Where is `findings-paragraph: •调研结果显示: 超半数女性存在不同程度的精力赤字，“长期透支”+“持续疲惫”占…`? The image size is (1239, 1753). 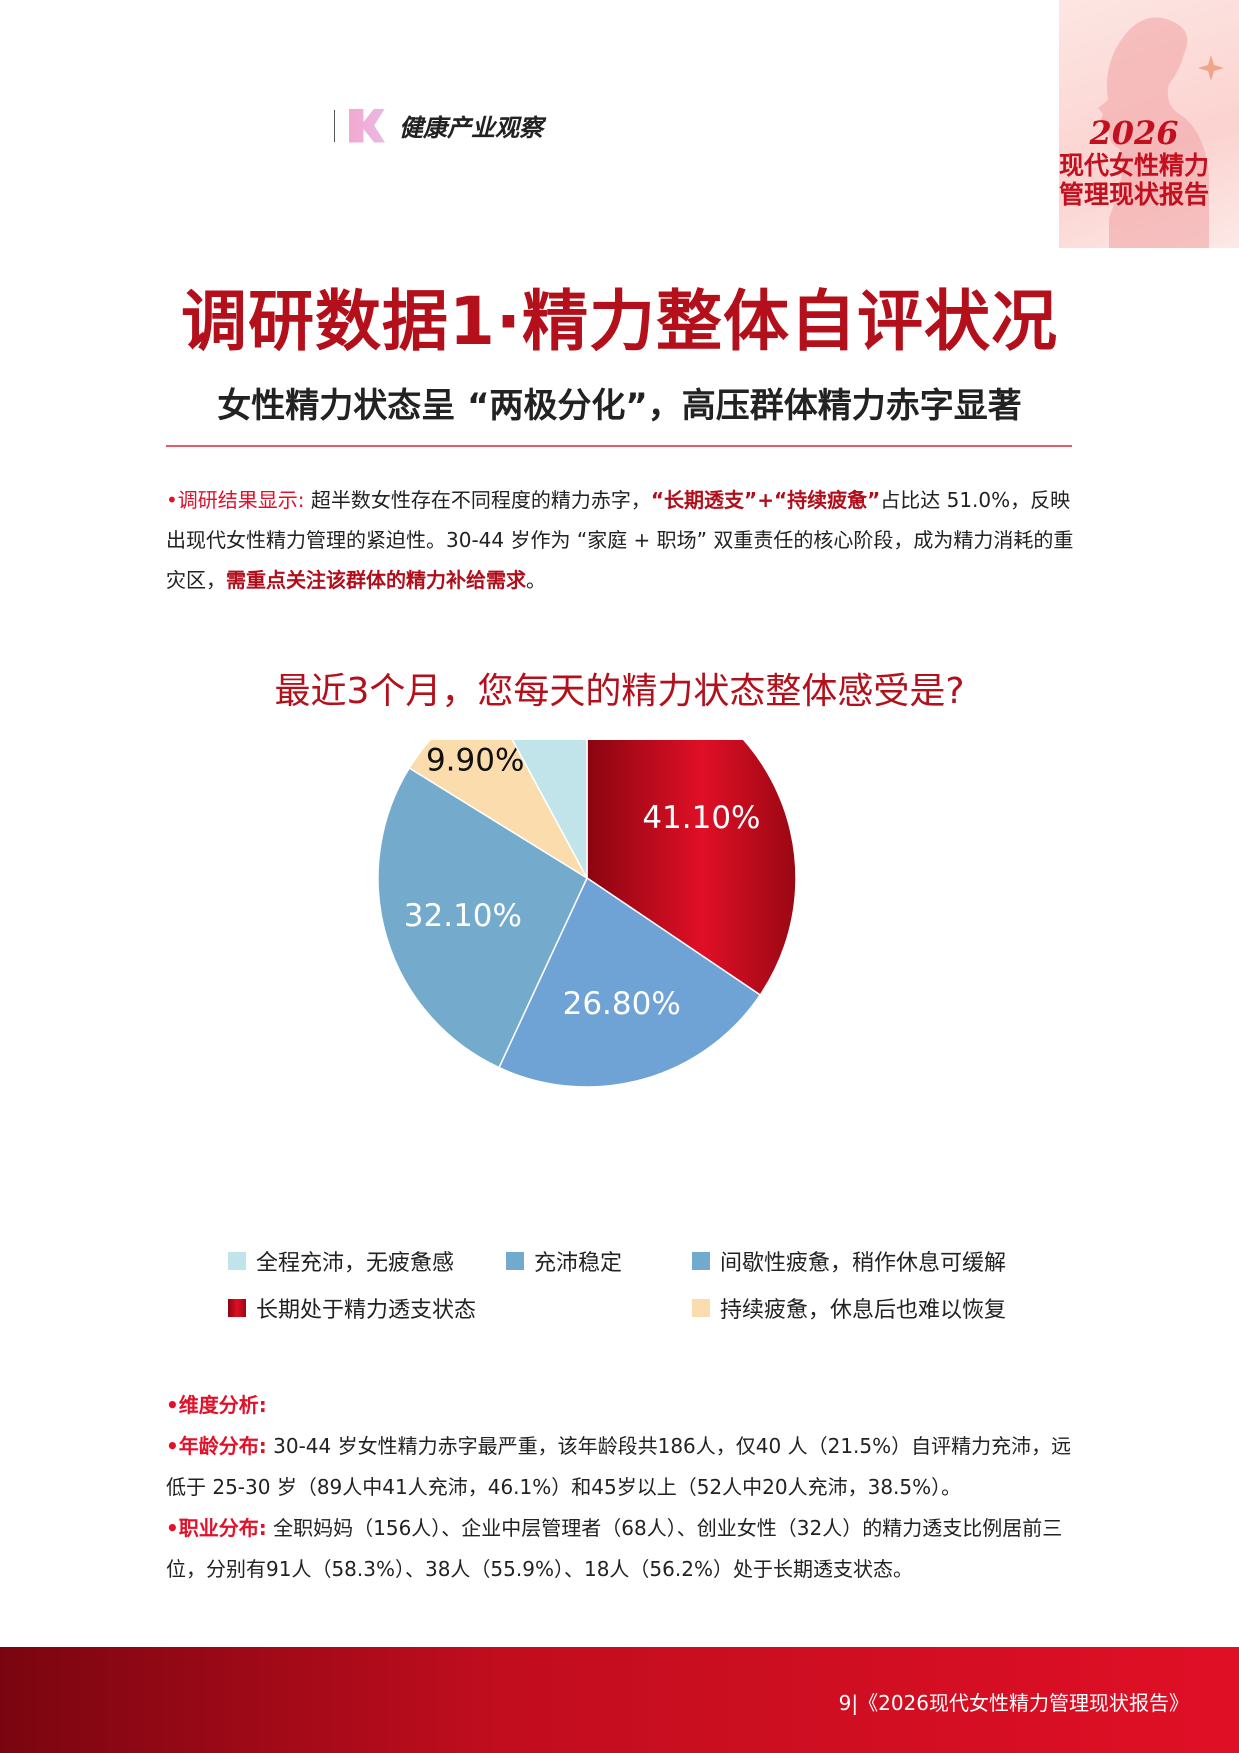
findings-paragraph: •调研结果显示: 超半数女性存在不同程度的精力赤字，“长期透支”+“持续疲惫”占… is located at coordinates (621, 540).